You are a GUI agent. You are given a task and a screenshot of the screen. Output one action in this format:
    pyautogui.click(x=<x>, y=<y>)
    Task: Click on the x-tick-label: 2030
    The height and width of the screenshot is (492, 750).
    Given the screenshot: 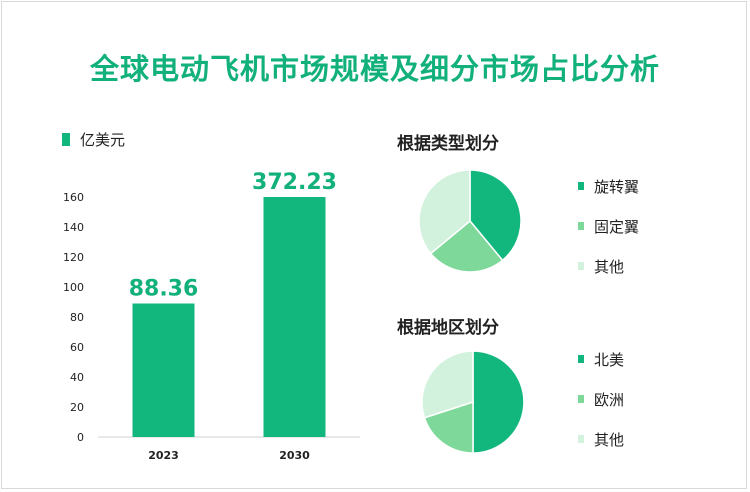 What is the action you would take?
    pyautogui.click(x=294, y=455)
    